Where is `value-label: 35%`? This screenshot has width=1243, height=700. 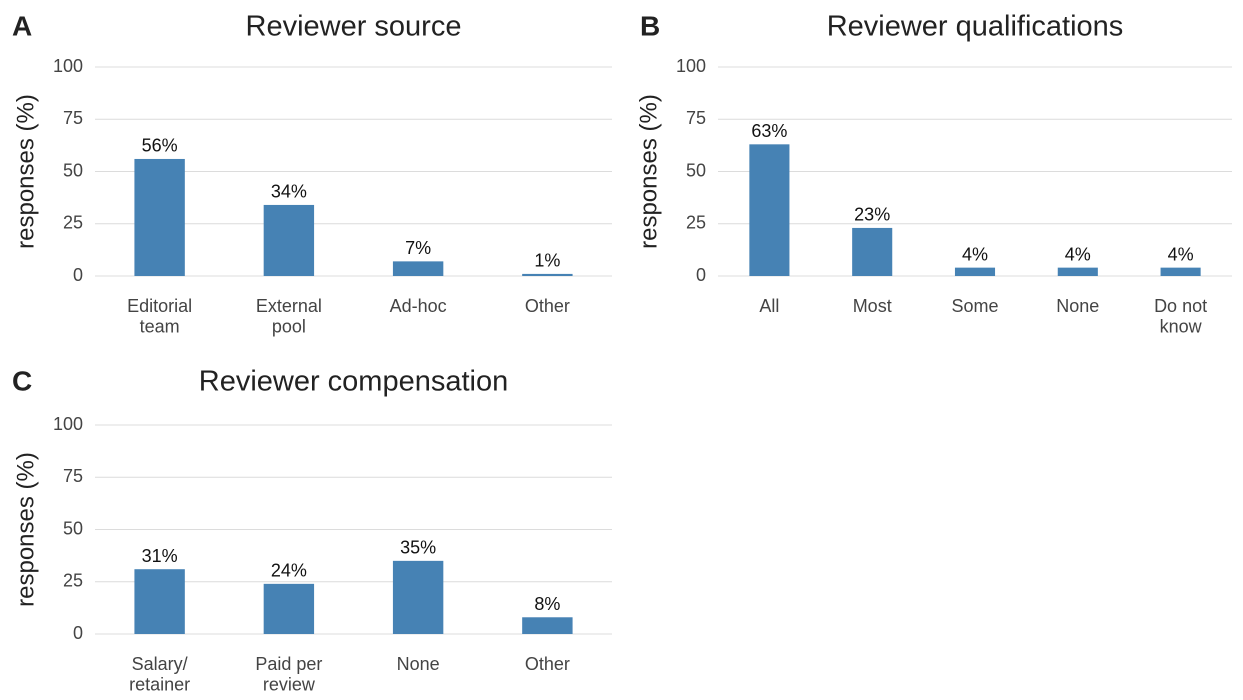 value-label: 35% is located at coordinates (418, 548).